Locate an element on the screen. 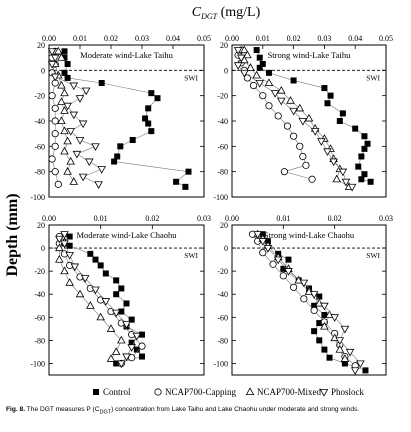 This screenshot has height=432, width=411. legend-item: NCAP700-Mixed is located at coordinates (283, 392).